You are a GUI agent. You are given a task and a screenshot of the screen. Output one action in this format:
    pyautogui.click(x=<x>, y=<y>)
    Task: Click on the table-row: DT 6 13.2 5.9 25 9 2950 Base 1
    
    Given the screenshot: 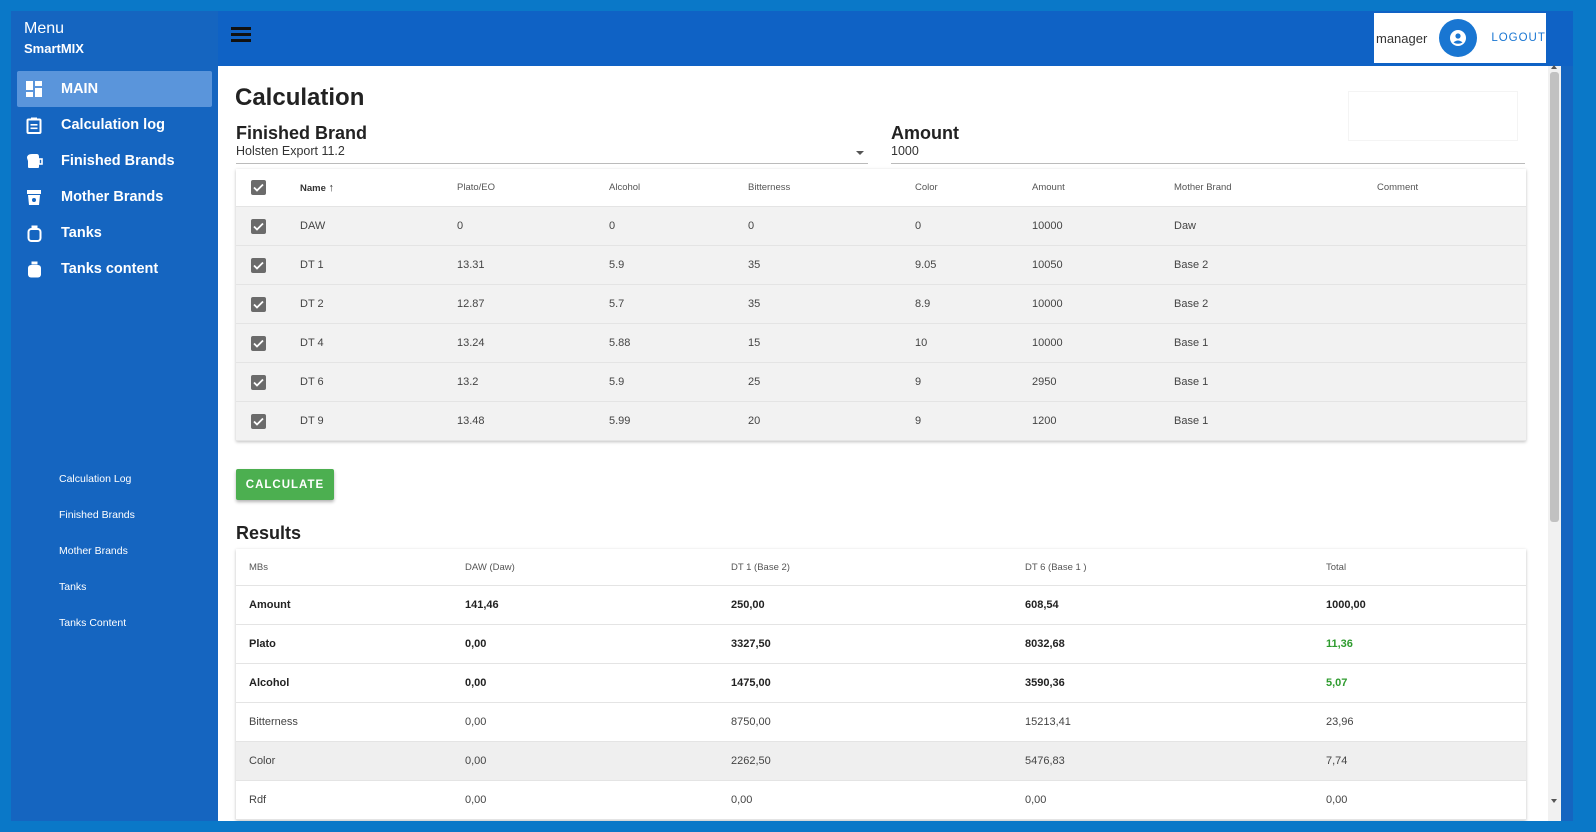 What is the action you would take?
    pyautogui.click(x=881, y=382)
    